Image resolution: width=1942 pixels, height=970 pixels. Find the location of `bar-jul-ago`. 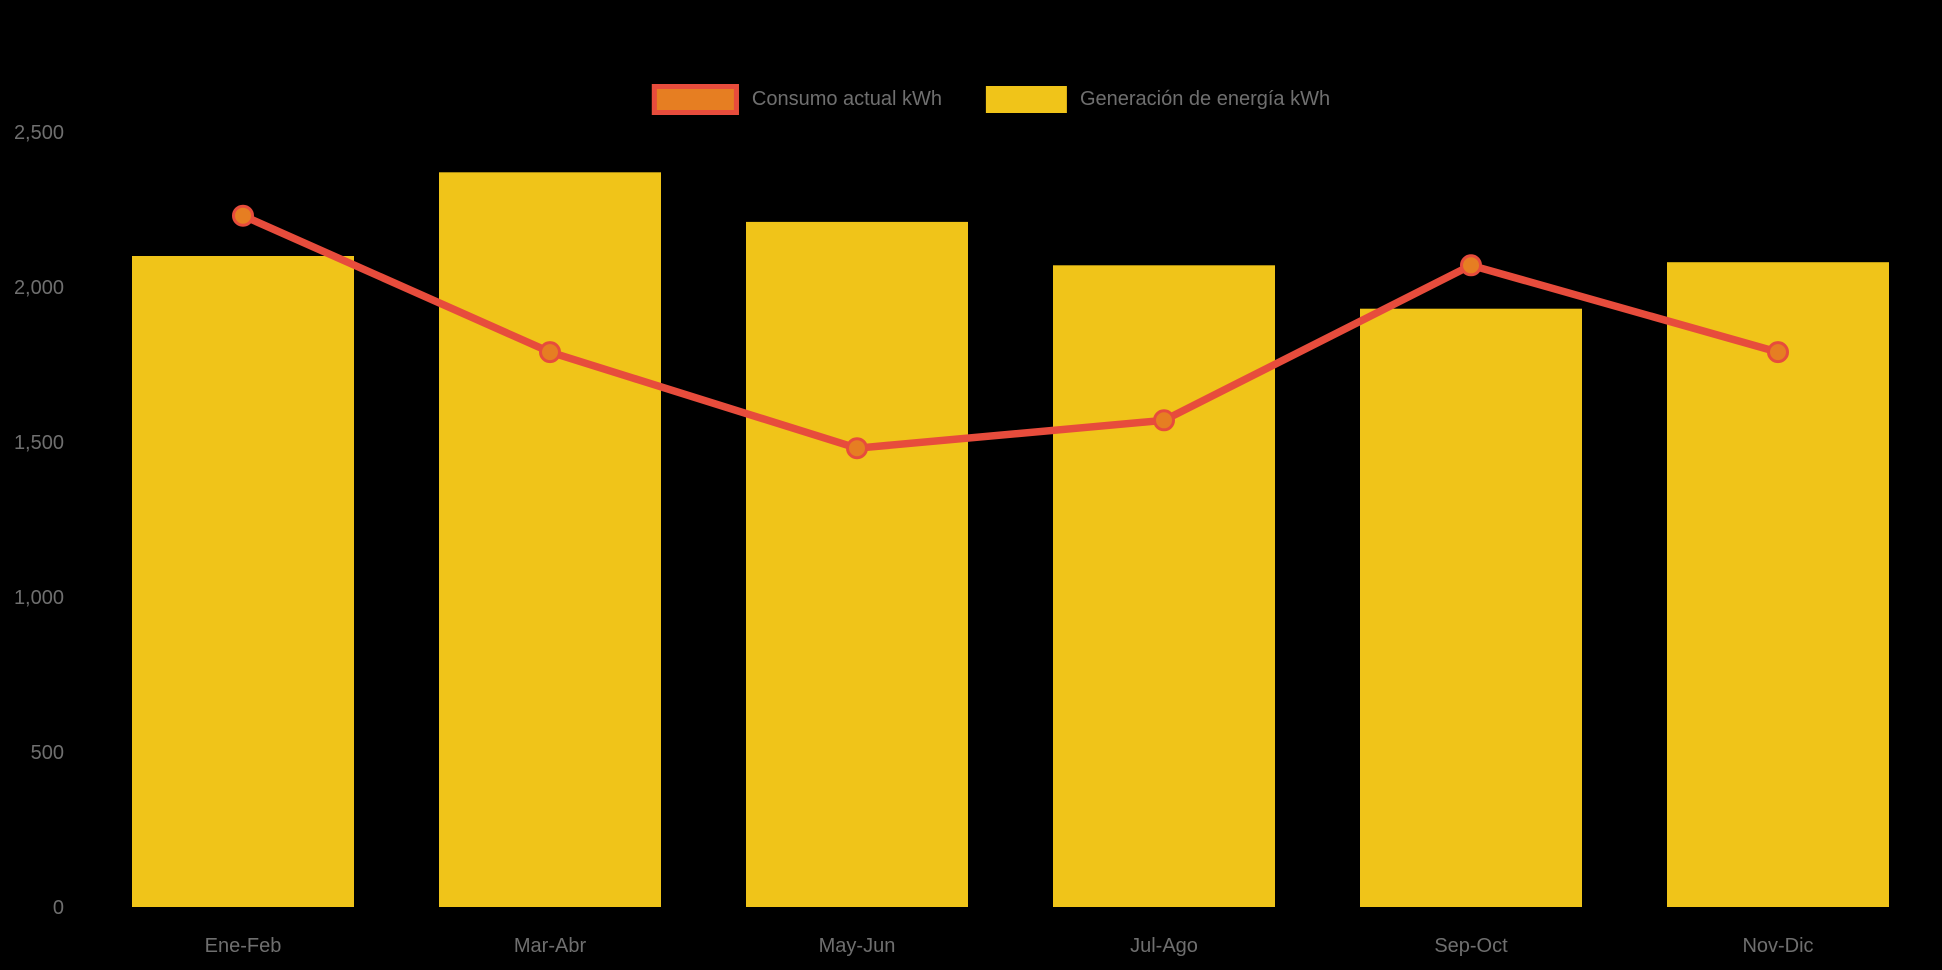

bar-jul-ago is located at coordinates (1164, 586).